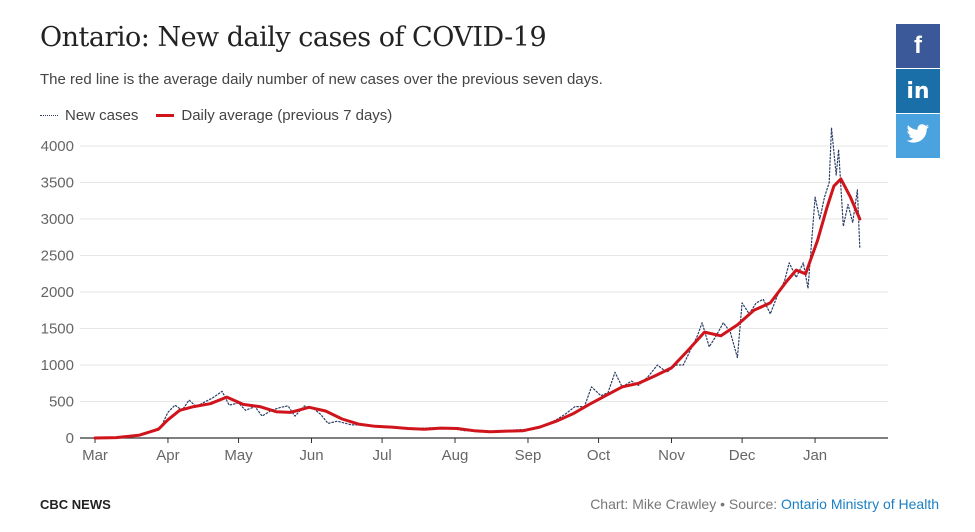 The height and width of the screenshot is (532, 975). I want to click on x-tick-label: Jan, so click(815, 455).